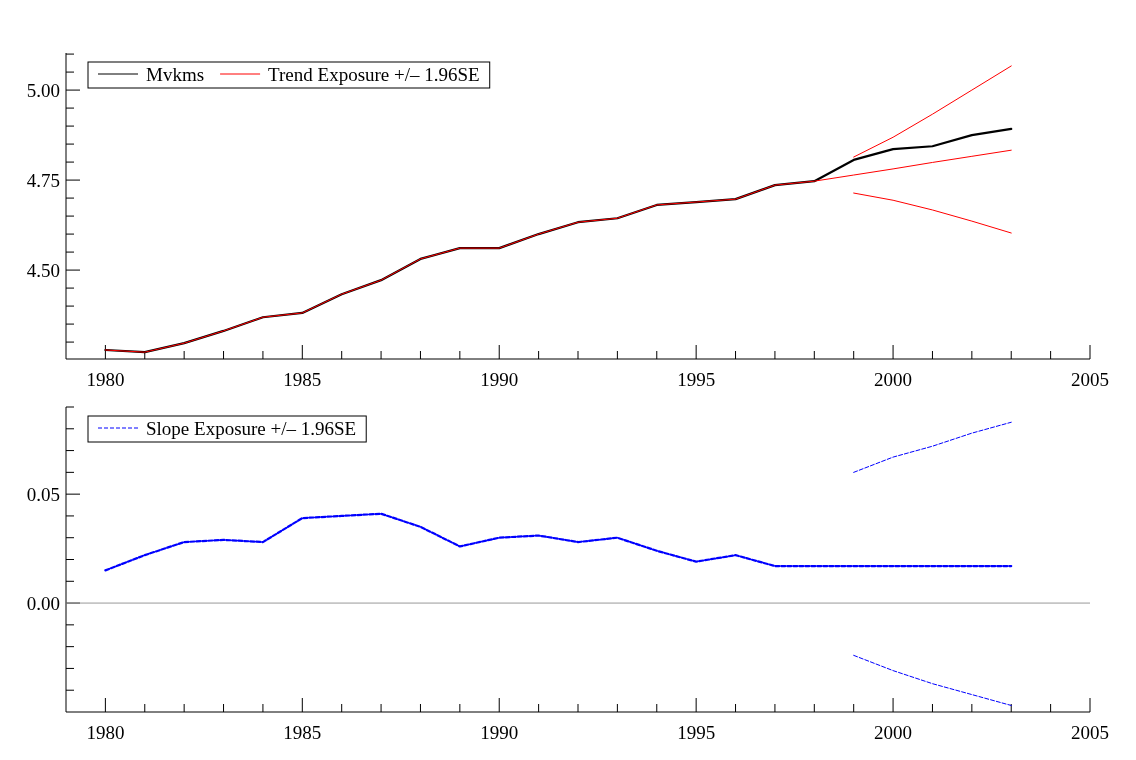 The height and width of the screenshot is (760, 1136). I want to click on y-tick-label: 4.75, so click(43, 180).